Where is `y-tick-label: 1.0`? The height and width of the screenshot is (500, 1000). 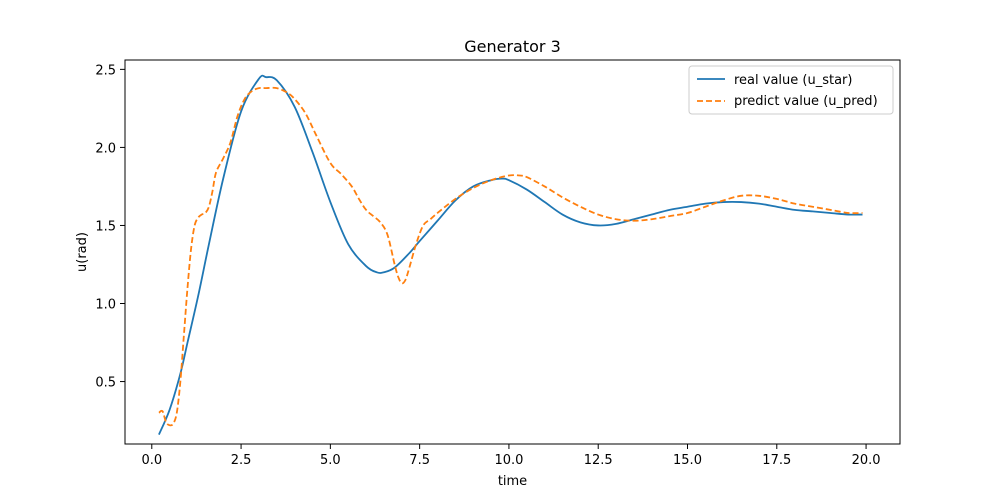 y-tick-label: 1.0 is located at coordinates (105, 305).